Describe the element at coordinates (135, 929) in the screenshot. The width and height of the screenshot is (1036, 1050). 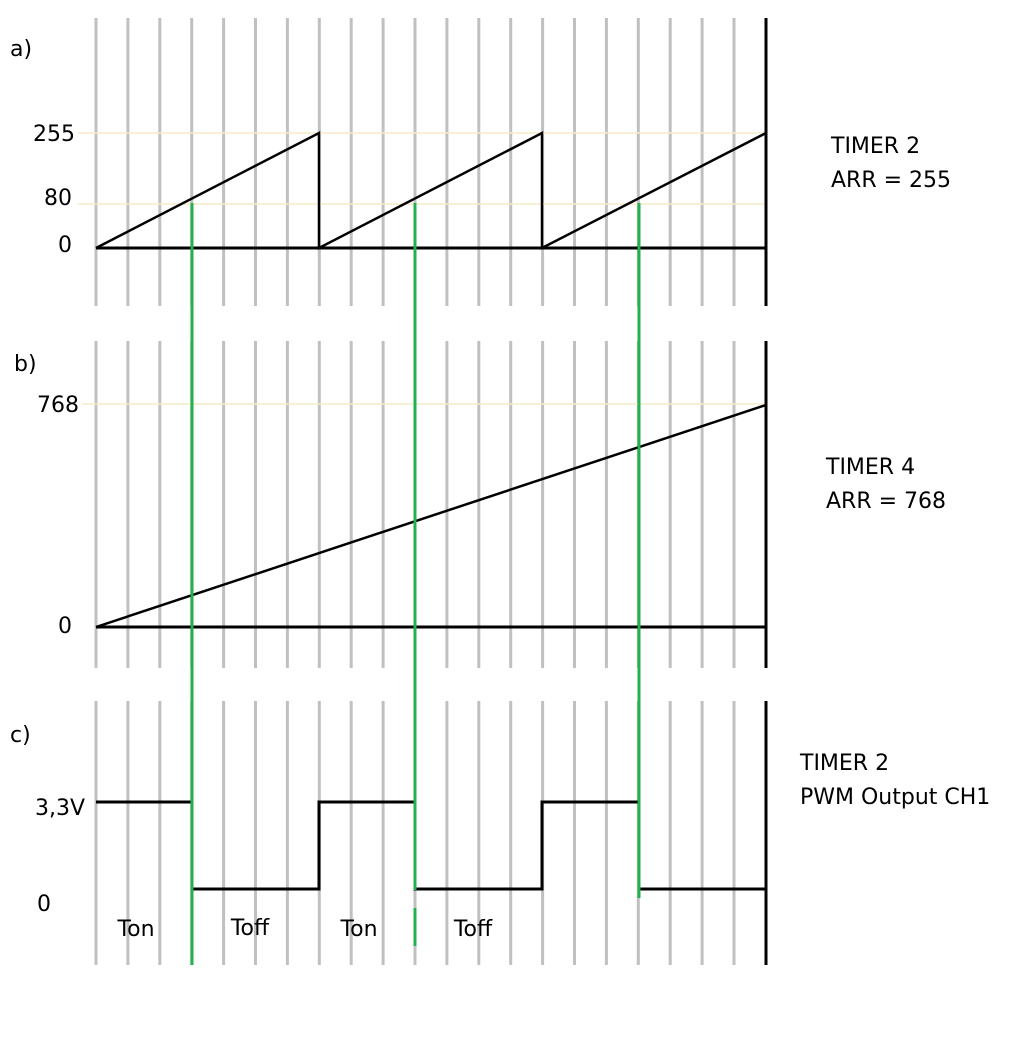
I see `phase-label-ton-1: Ton` at that location.